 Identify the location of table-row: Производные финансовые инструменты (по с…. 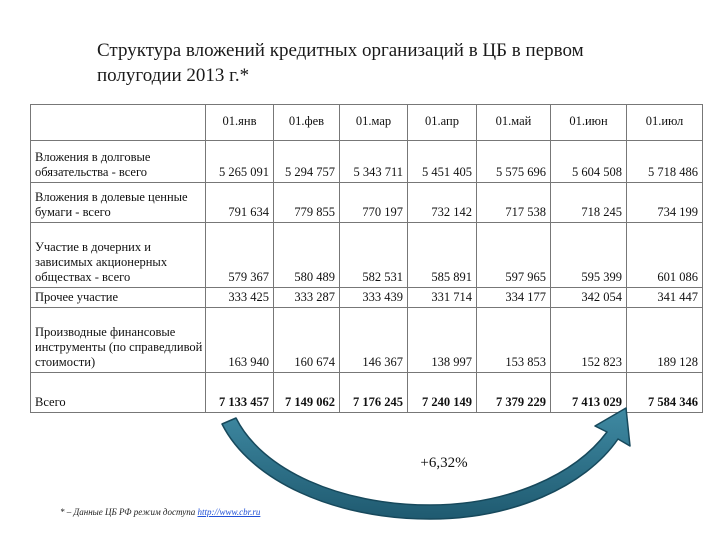
(366, 340).